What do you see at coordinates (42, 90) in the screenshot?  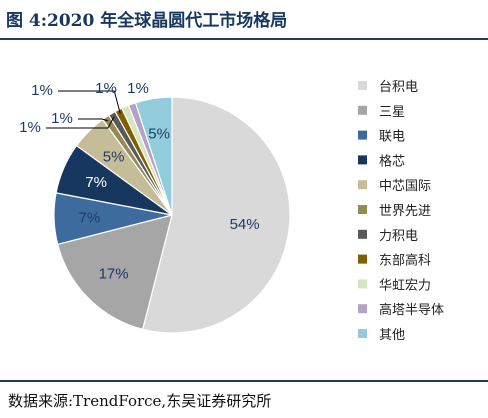 I see `slice-label-8: 1%` at bounding box center [42, 90].